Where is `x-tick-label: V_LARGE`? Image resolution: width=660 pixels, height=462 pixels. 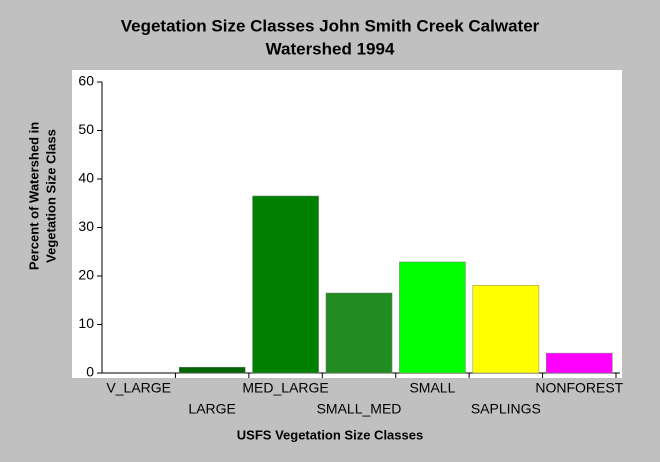
x-tick-label: V_LARGE is located at coordinates (138, 388).